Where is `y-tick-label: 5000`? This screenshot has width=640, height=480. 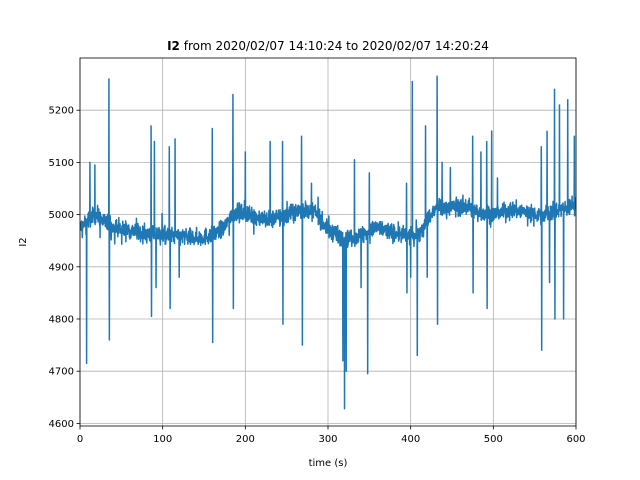
y-tick-label: 5000 is located at coordinates (61, 215).